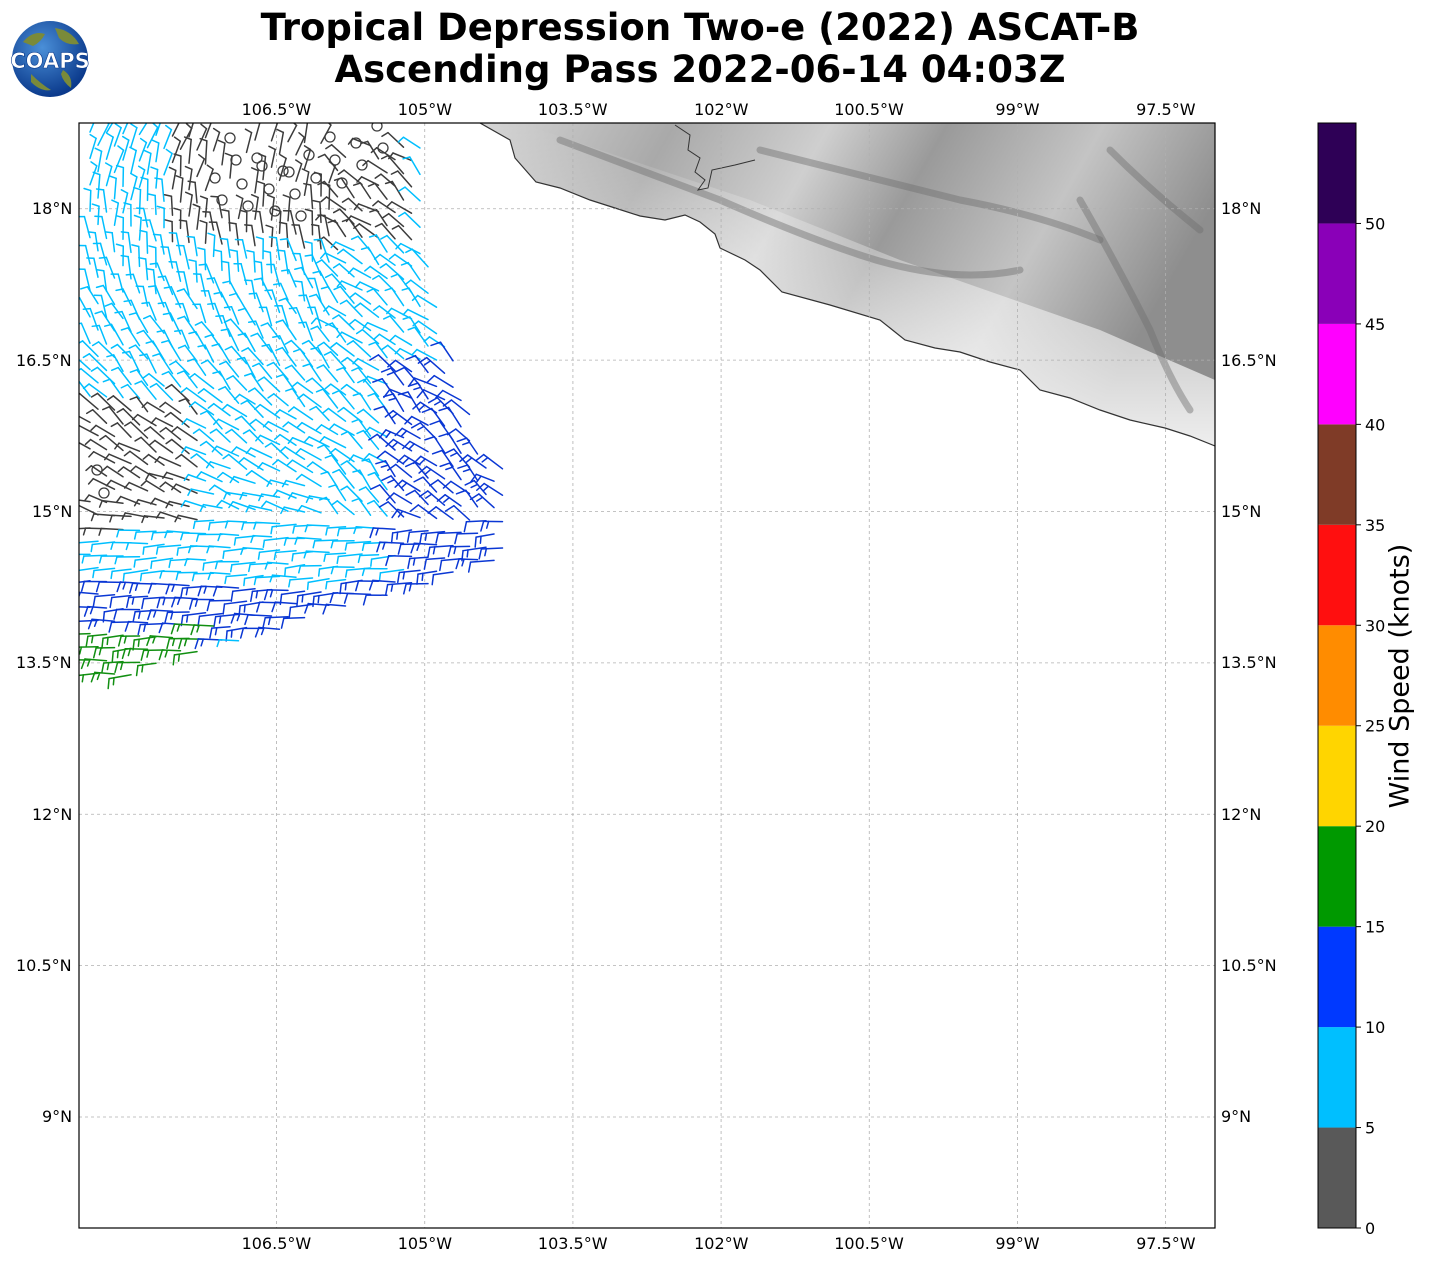 The image size is (1455, 1264). What do you see at coordinates (1375, 424) in the screenshot?
I see `colorbar-tick-label: 40` at bounding box center [1375, 424].